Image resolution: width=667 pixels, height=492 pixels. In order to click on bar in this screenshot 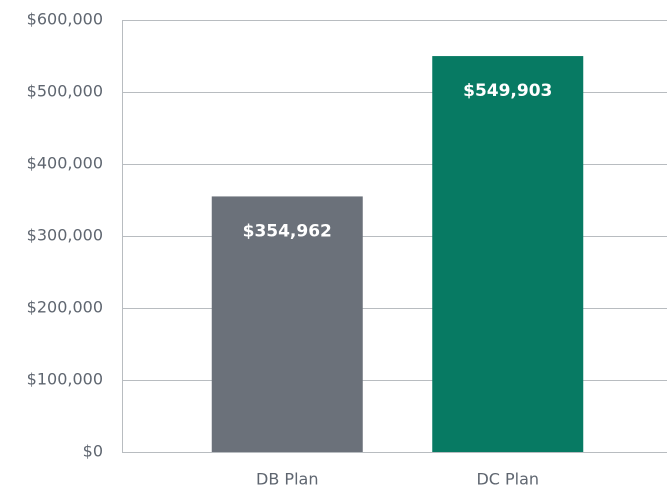, I will do `click(287, 324)`.